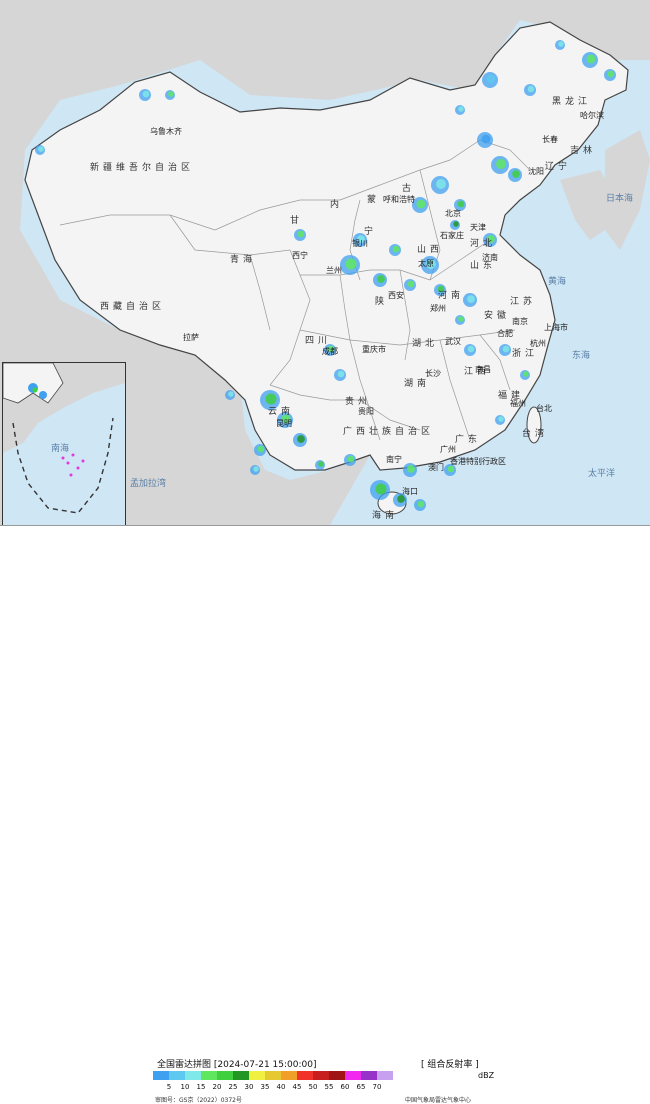  I want to click on legend-tick: 70, so click(377, 1087).